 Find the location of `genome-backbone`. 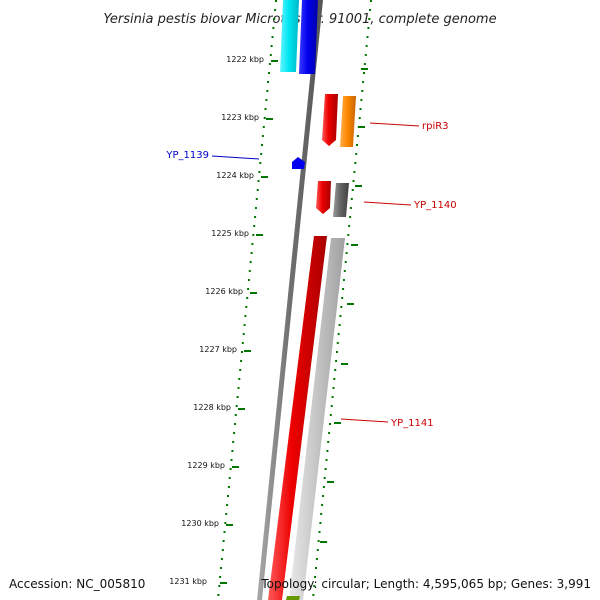

genome-backbone is located at coordinates (290, 300).